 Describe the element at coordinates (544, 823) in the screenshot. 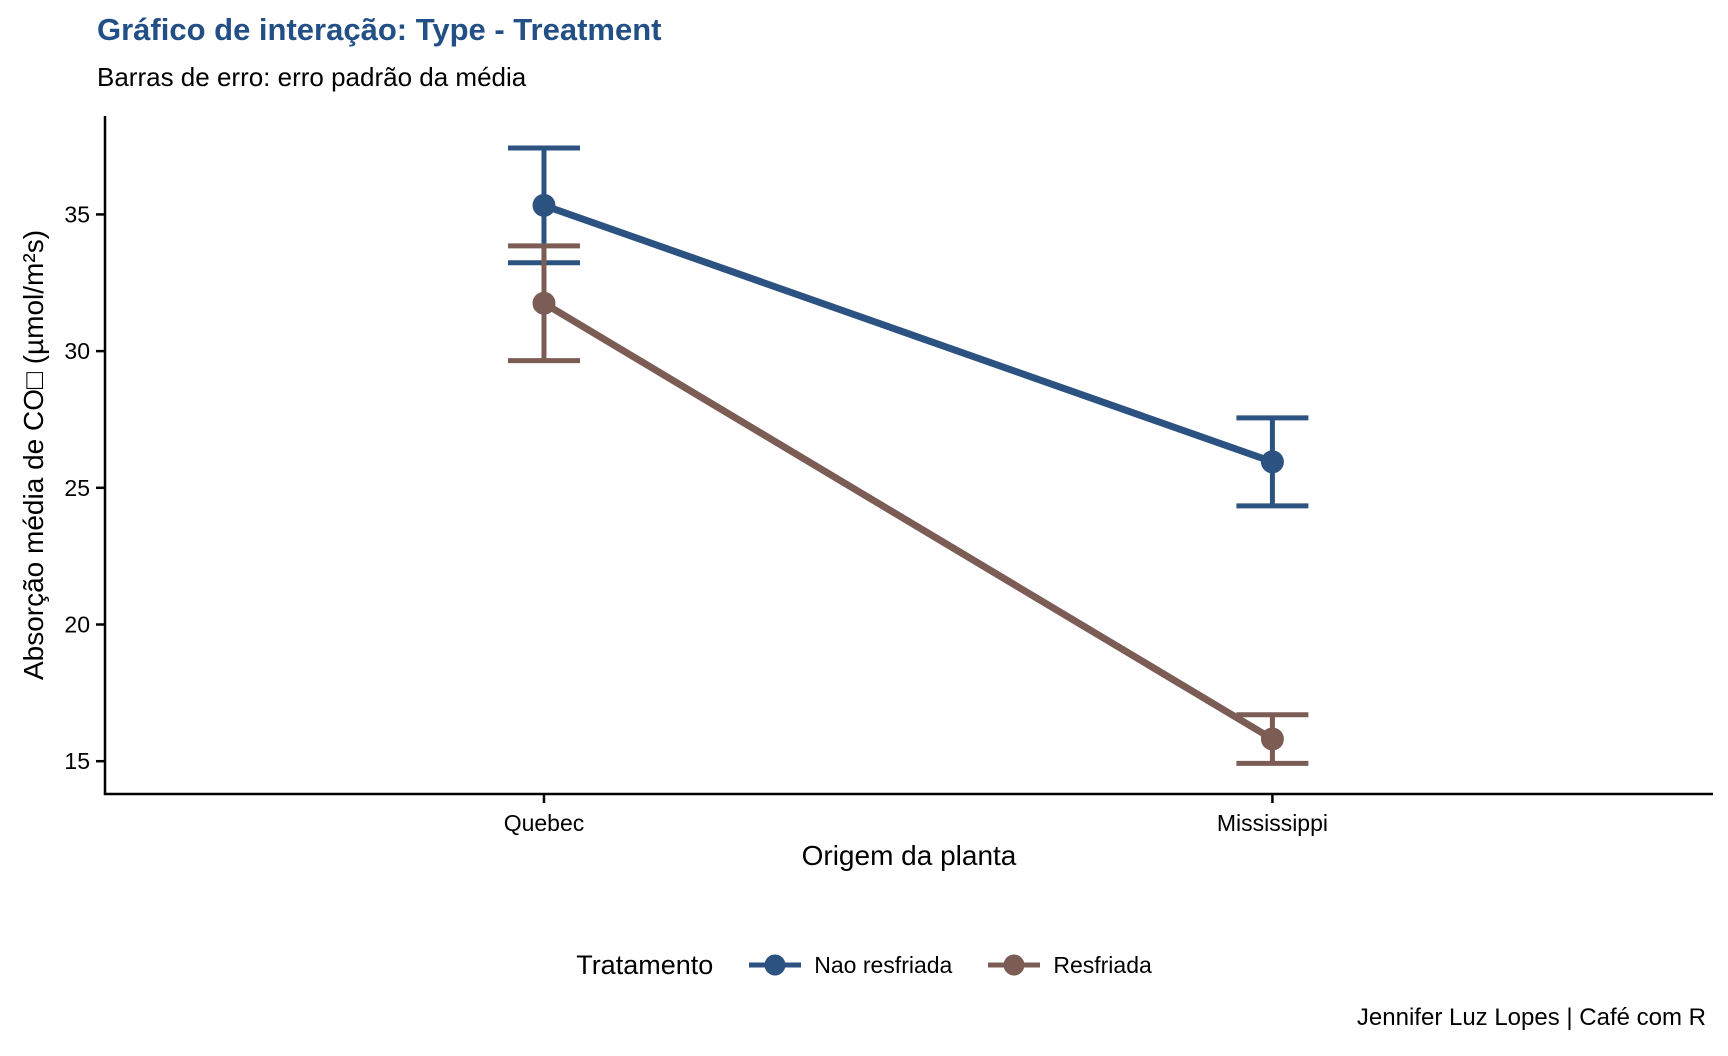

I see `x-tick-label: Quebec` at that location.